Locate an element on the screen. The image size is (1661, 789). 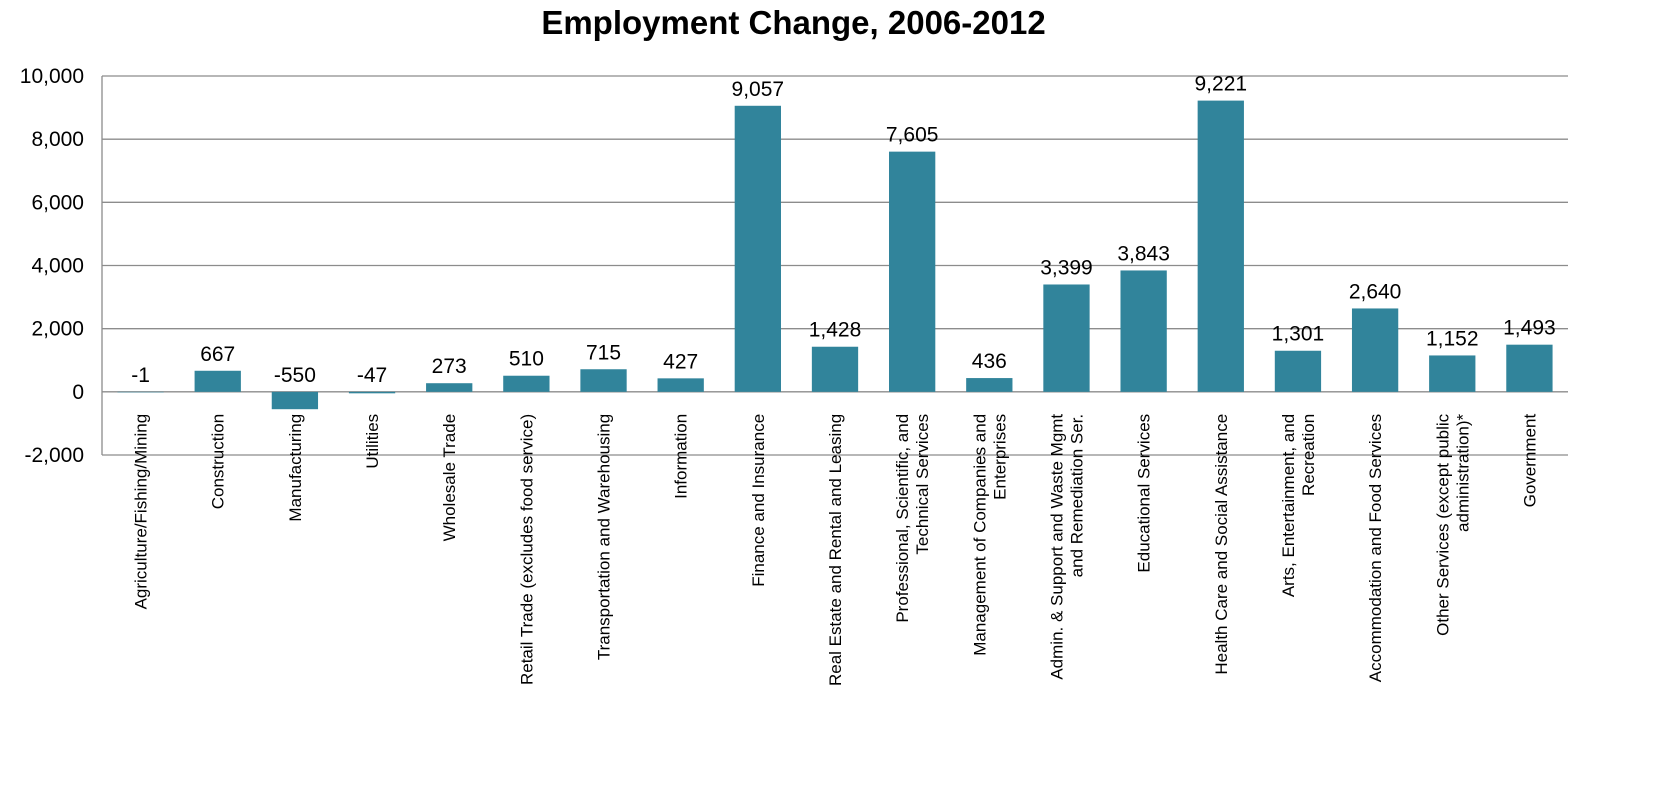
category-label: Construction is located at coordinates (218, 461).